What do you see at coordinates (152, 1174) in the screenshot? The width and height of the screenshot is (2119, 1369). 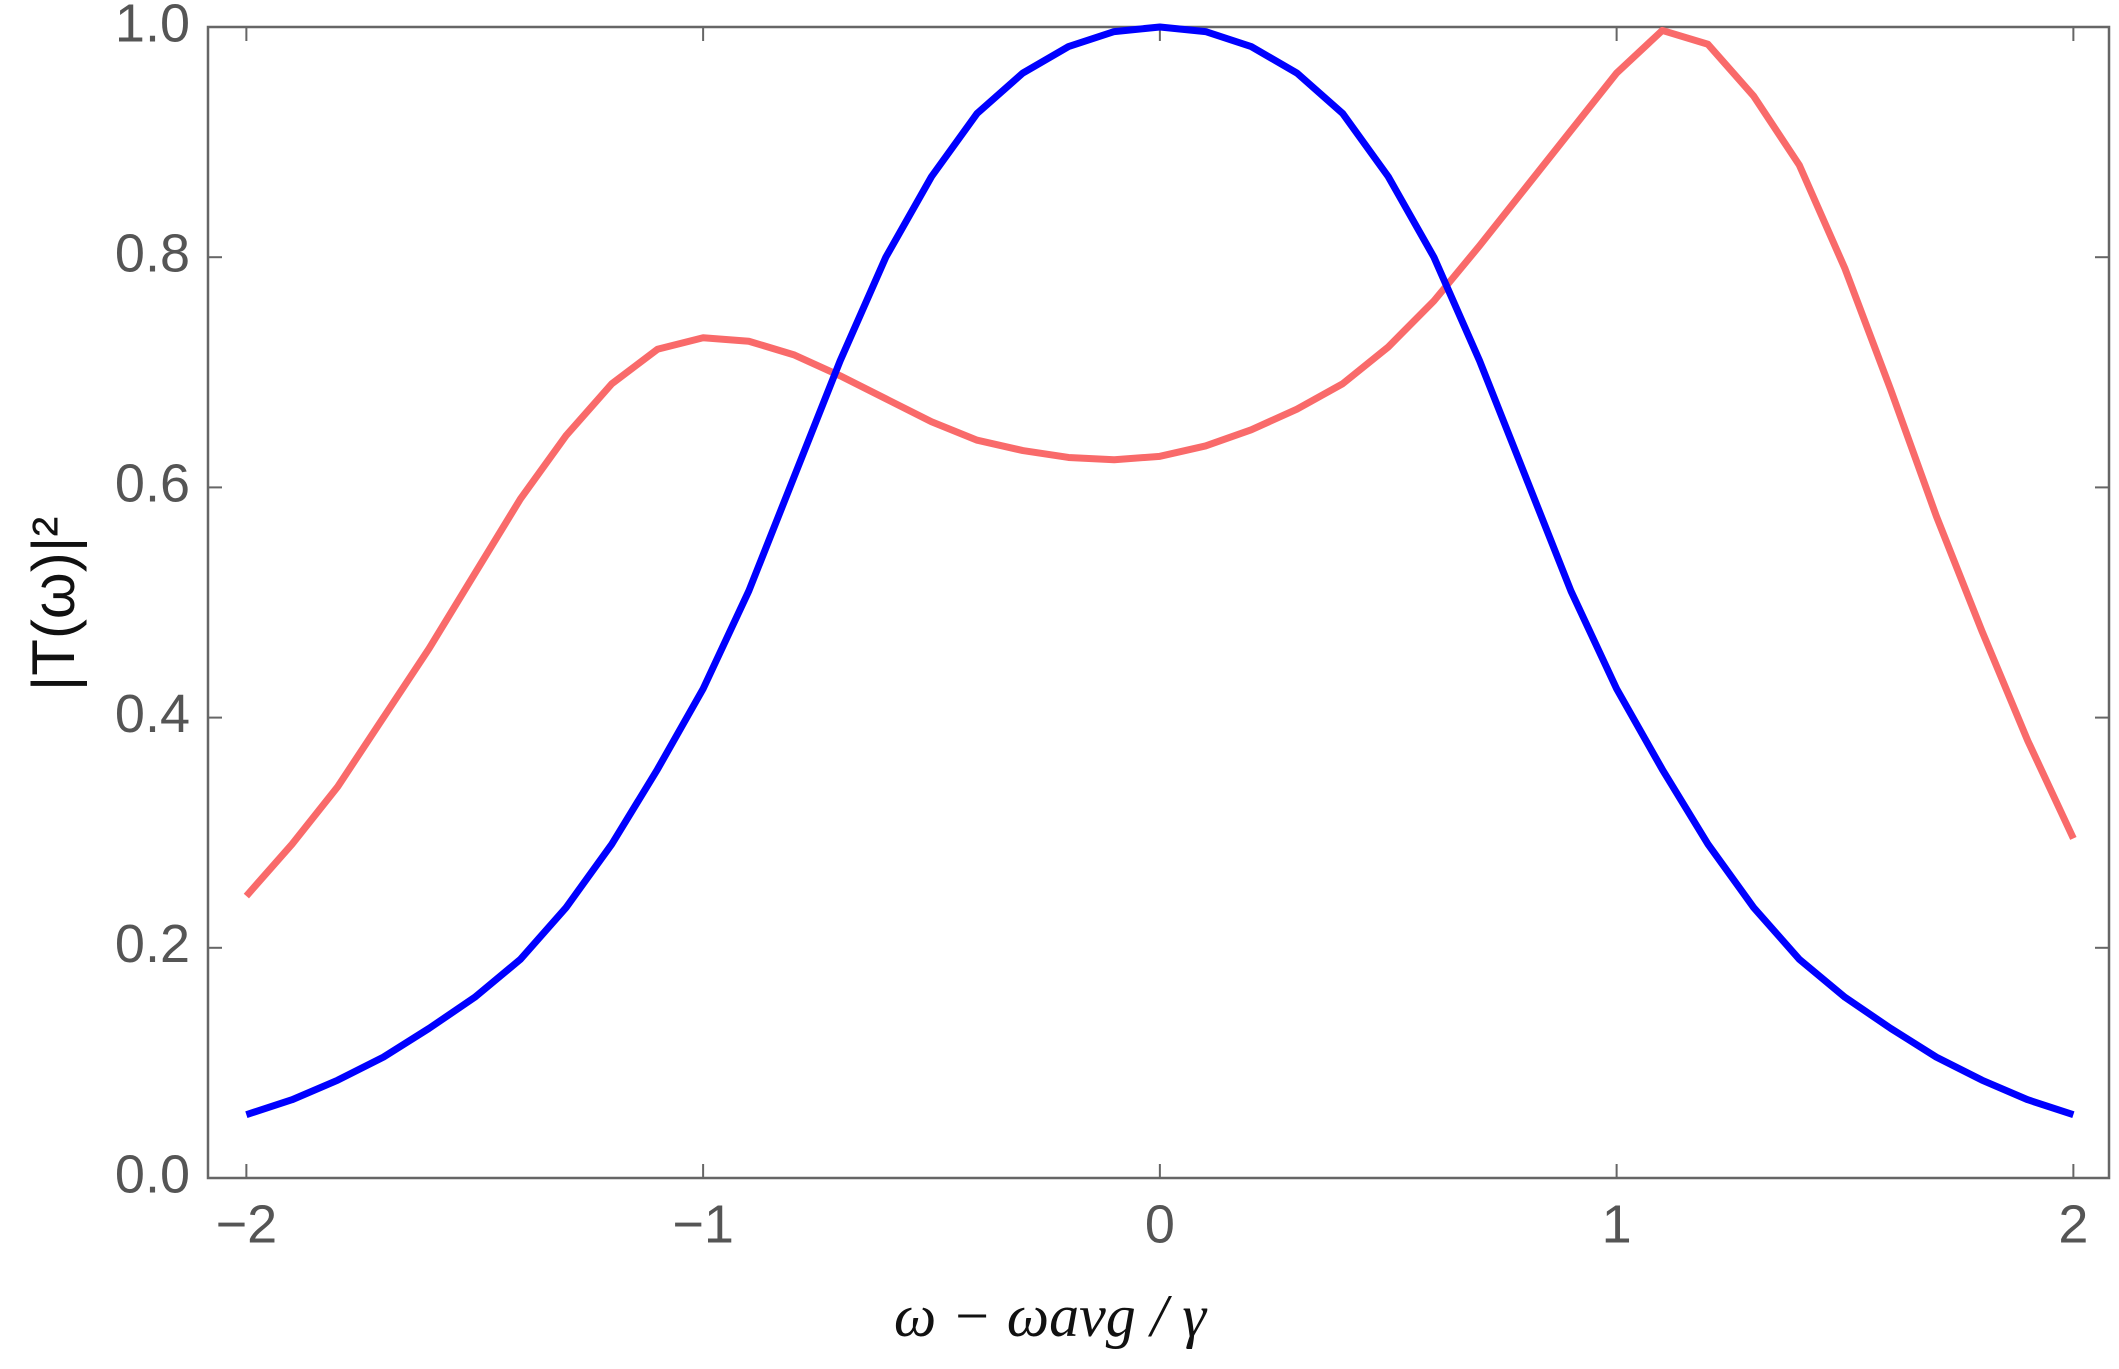 I see `y-tick-label: 0.0` at bounding box center [152, 1174].